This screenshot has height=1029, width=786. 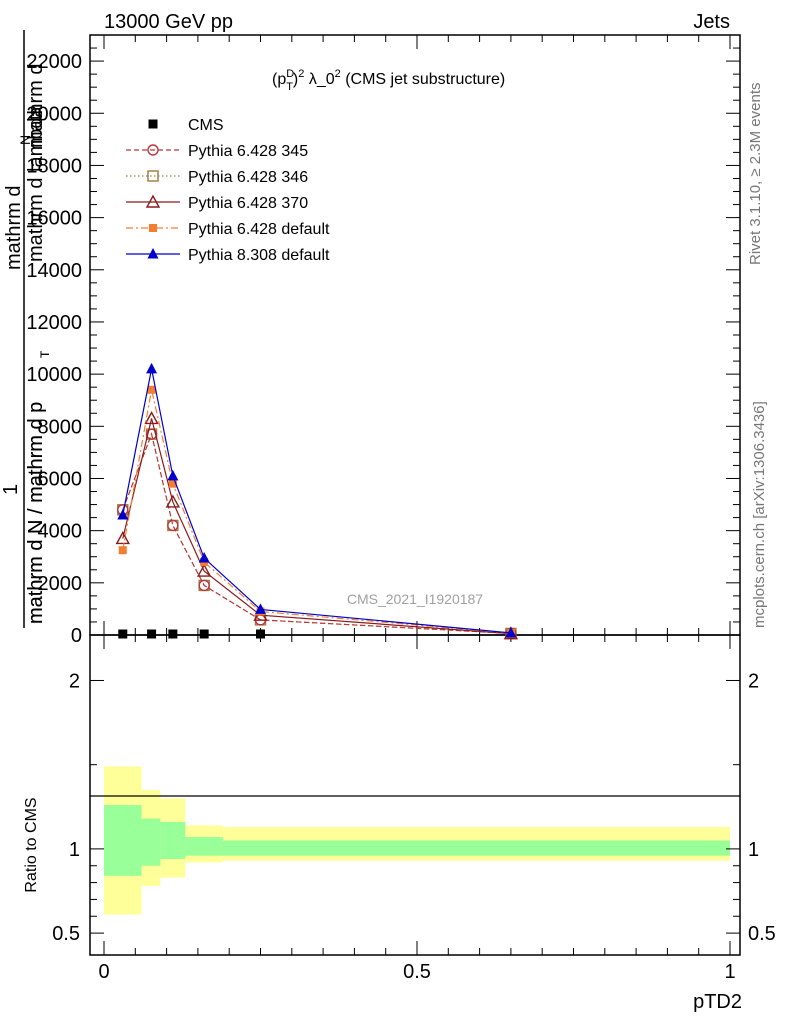 I want to click on legend-p346-marker, so click(x=153, y=176).